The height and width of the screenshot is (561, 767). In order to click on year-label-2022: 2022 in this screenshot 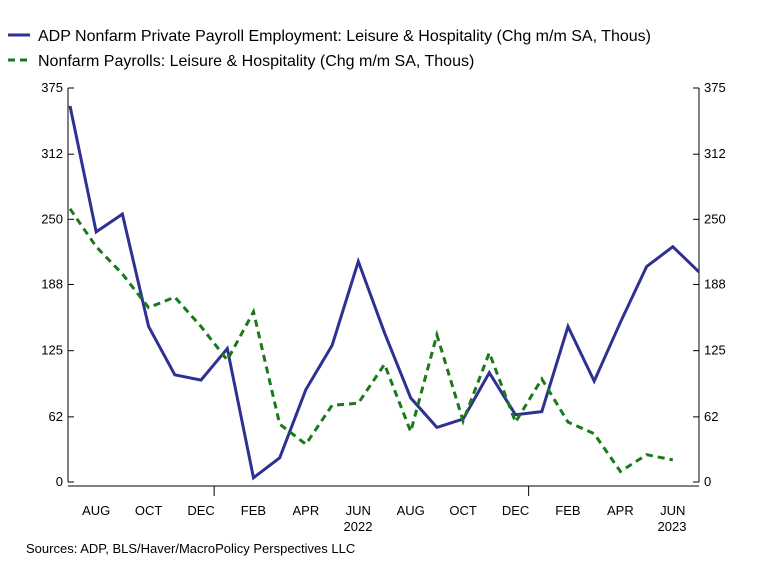, I will do `click(358, 526)`.